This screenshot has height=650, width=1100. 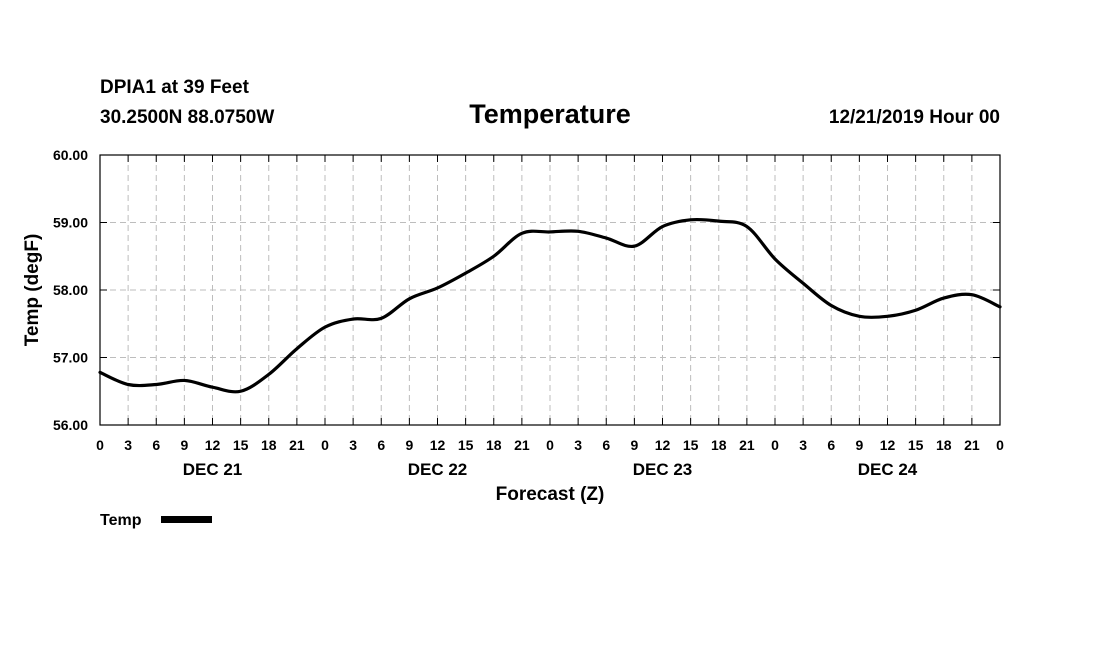 I want to click on day-labels: DEC 21 DEC 22 DEC 23 DEC 24, so click(x=550, y=469).